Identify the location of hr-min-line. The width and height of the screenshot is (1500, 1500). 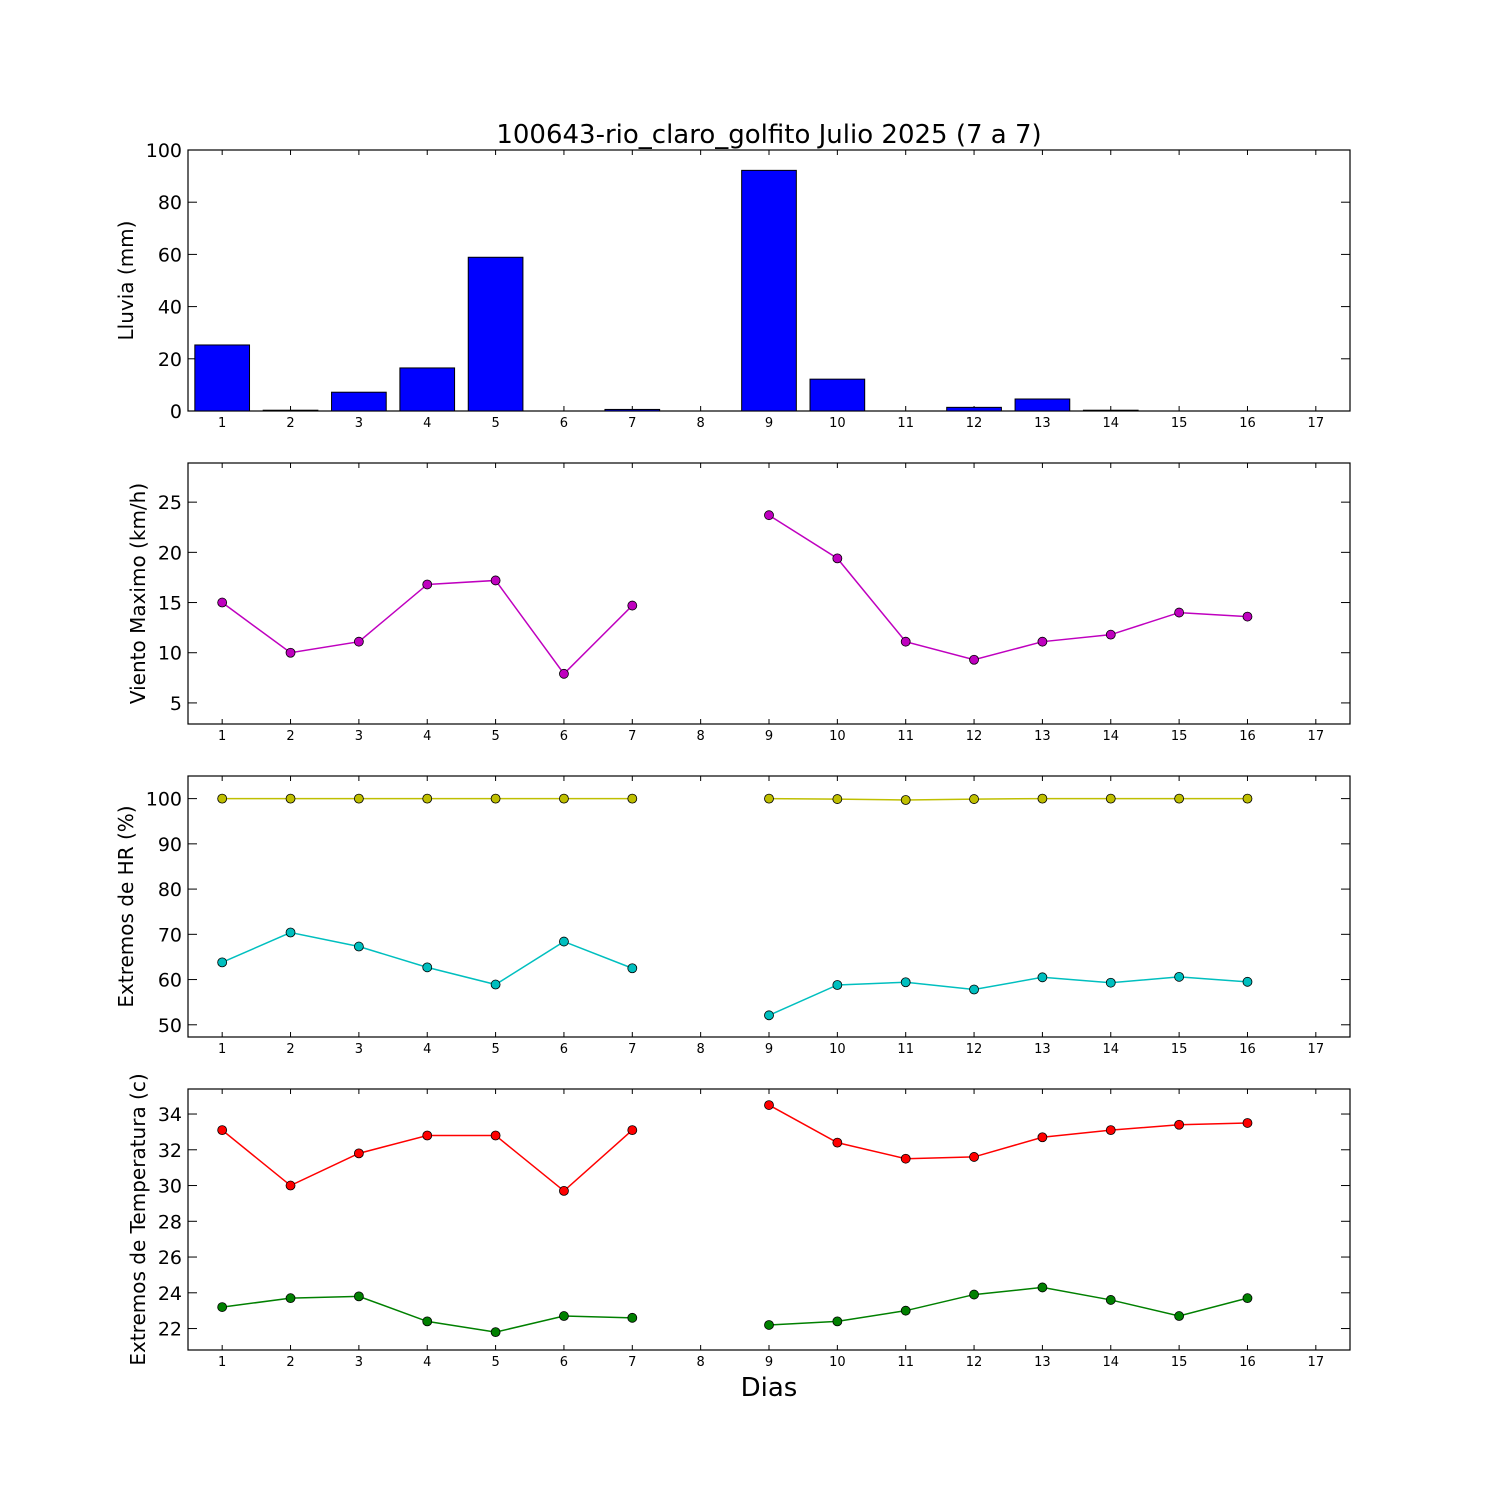
(427, 958).